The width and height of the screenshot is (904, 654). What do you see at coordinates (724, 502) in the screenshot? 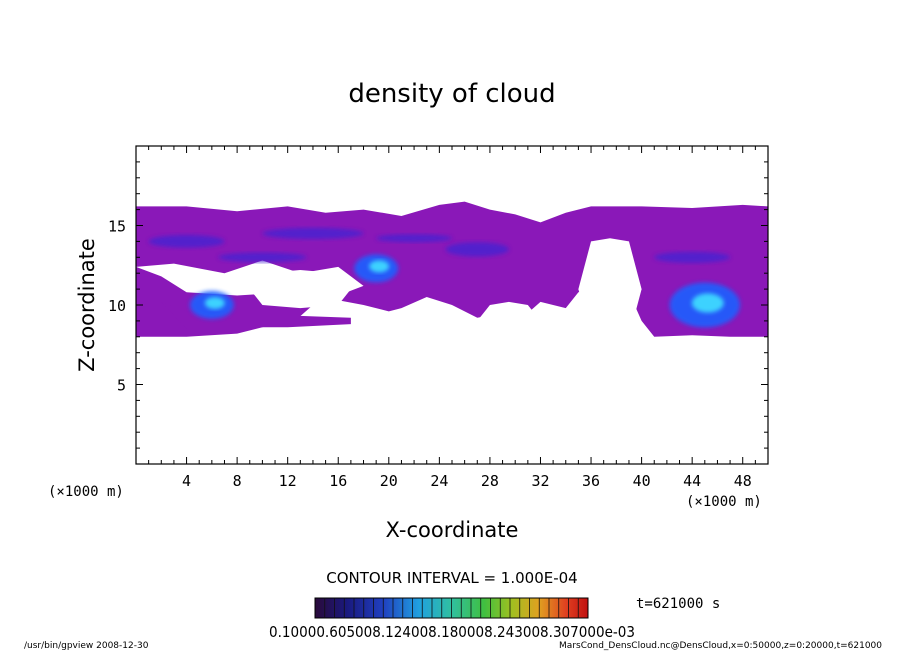
I see `x-unit-label-right: (×1000 m)` at bounding box center [724, 502].